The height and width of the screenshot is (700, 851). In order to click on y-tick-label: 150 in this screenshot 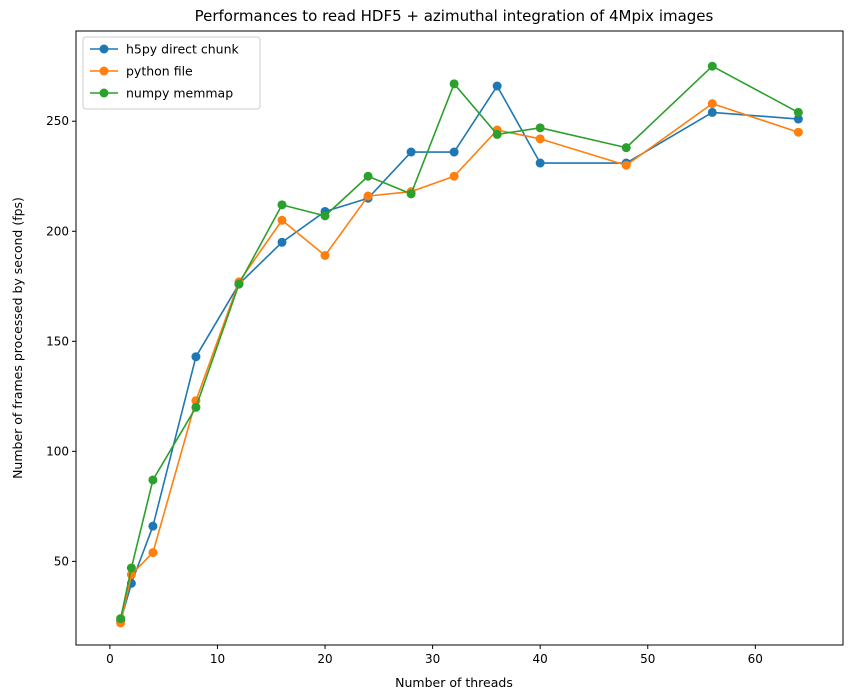, I will do `click(57, 341)`.